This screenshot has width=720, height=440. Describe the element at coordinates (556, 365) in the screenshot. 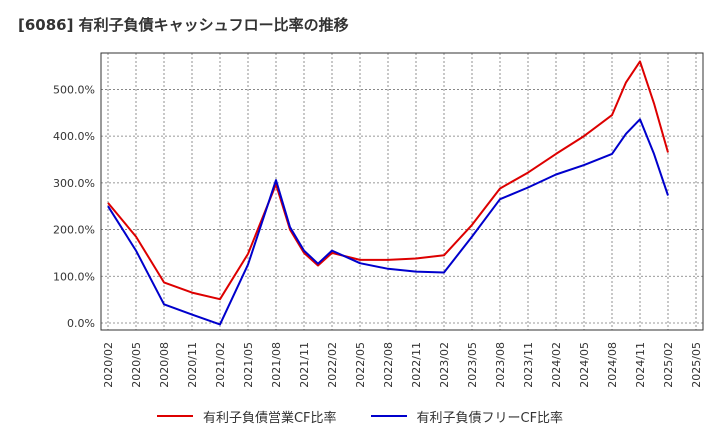

I see `x-tick-label: 2024/02` at that location.